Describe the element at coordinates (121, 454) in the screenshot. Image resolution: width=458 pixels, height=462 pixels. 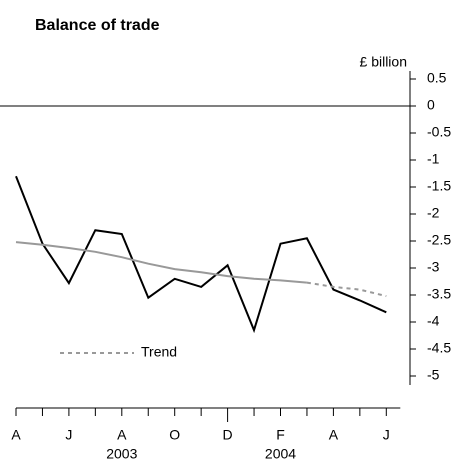
I see `year-label: 2003` at that location.